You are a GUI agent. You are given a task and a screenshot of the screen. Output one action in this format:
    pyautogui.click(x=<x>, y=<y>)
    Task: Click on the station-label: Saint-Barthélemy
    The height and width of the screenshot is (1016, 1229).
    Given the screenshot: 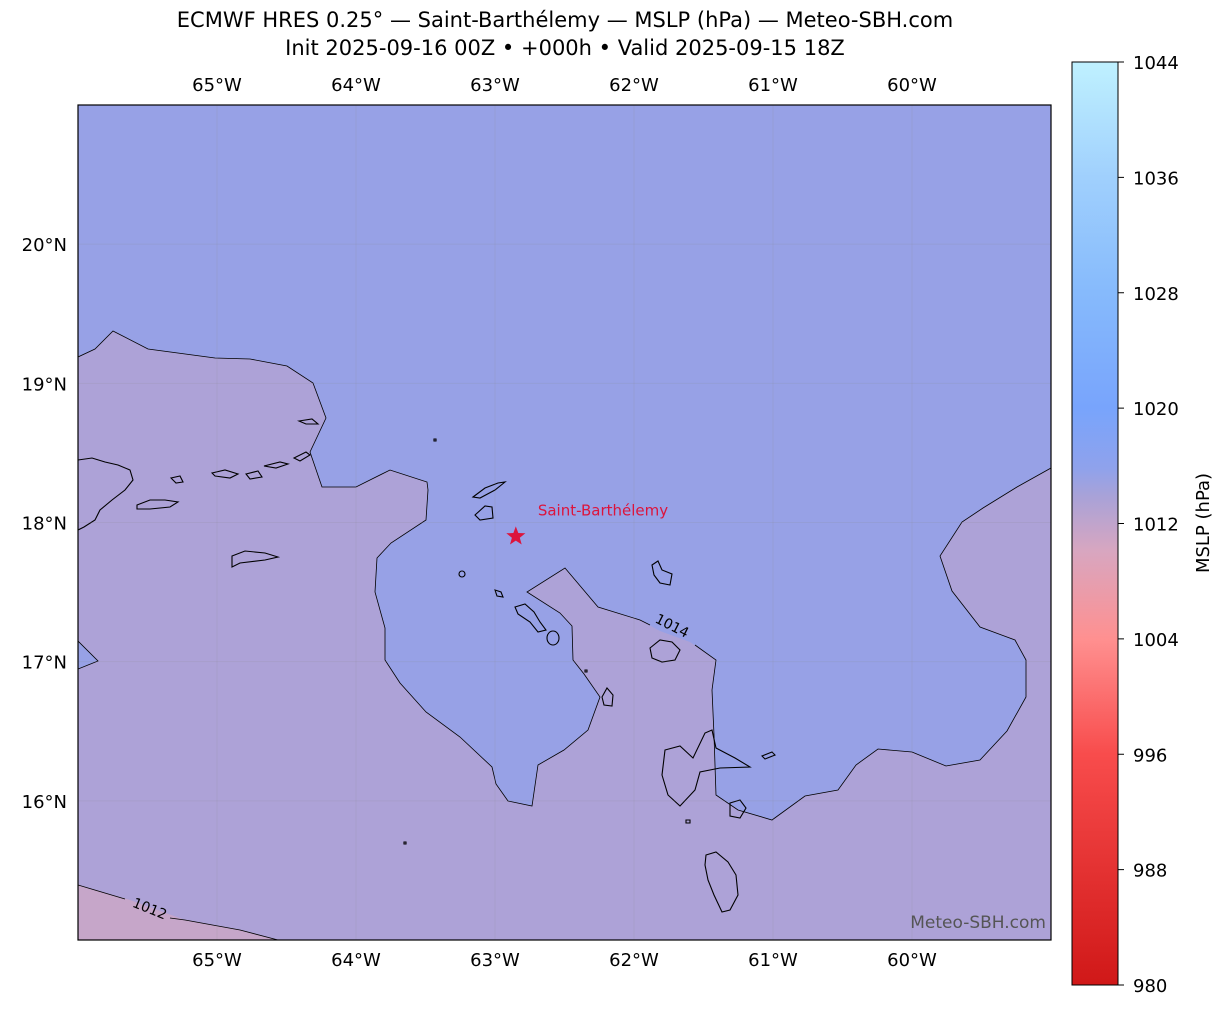 What is the action you would take?
    pyautogui.click(x=603, y=510)
    